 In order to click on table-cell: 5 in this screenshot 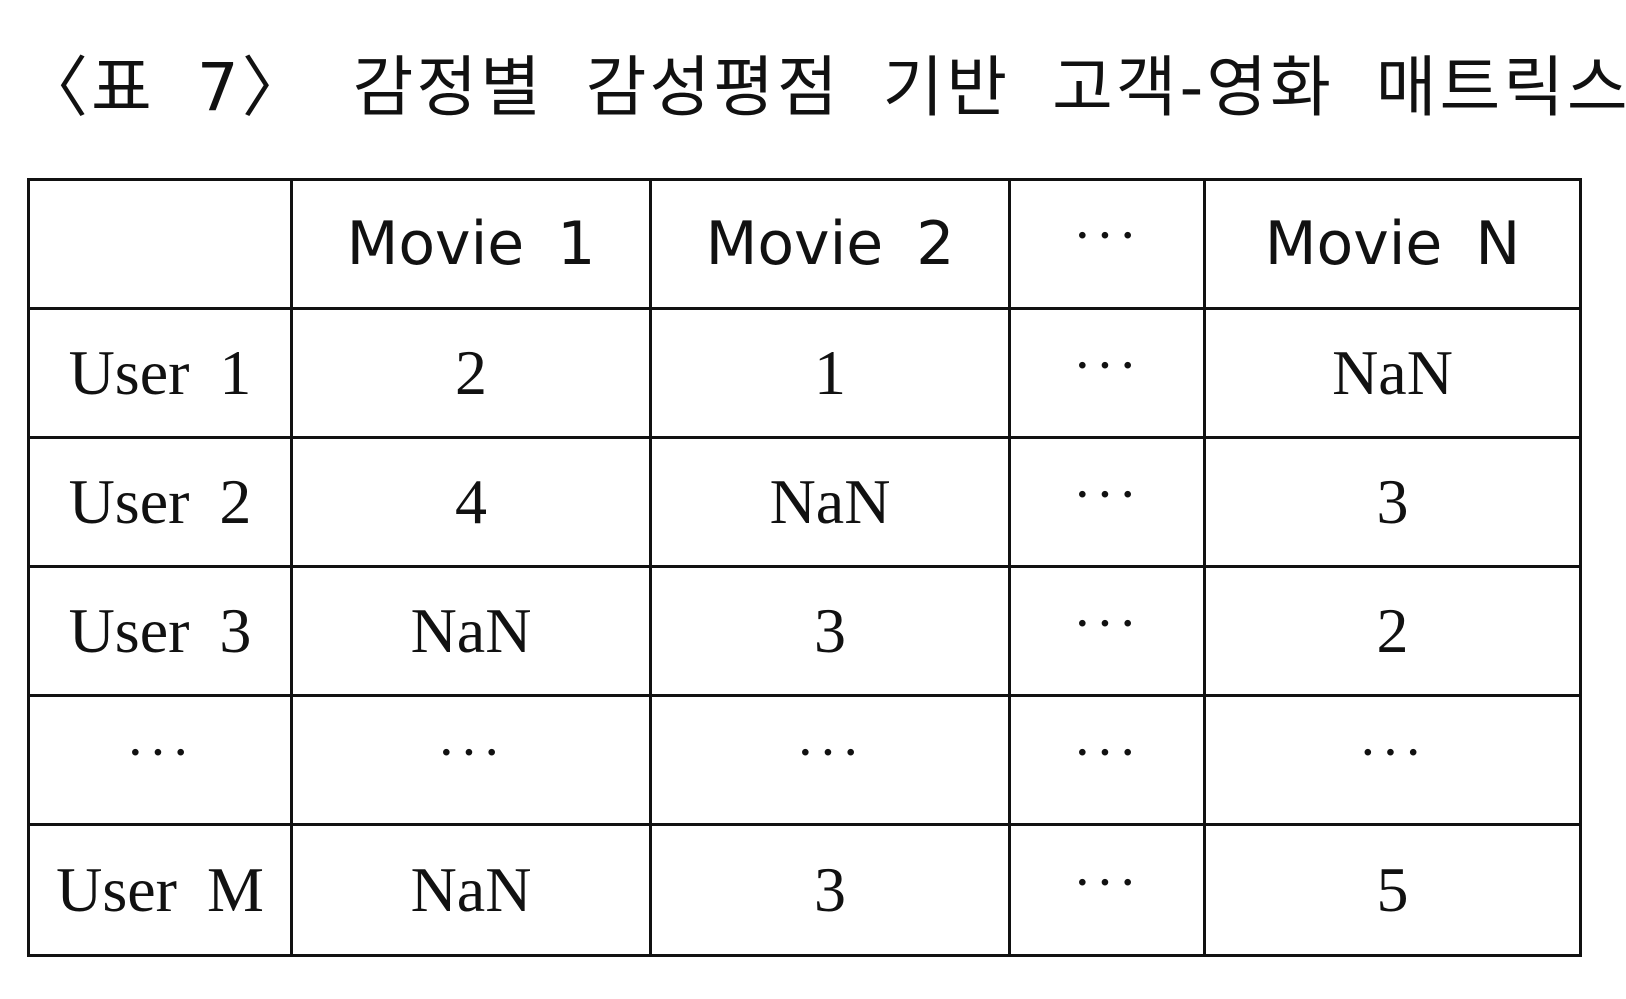, I will do `click(1392, 890)`.